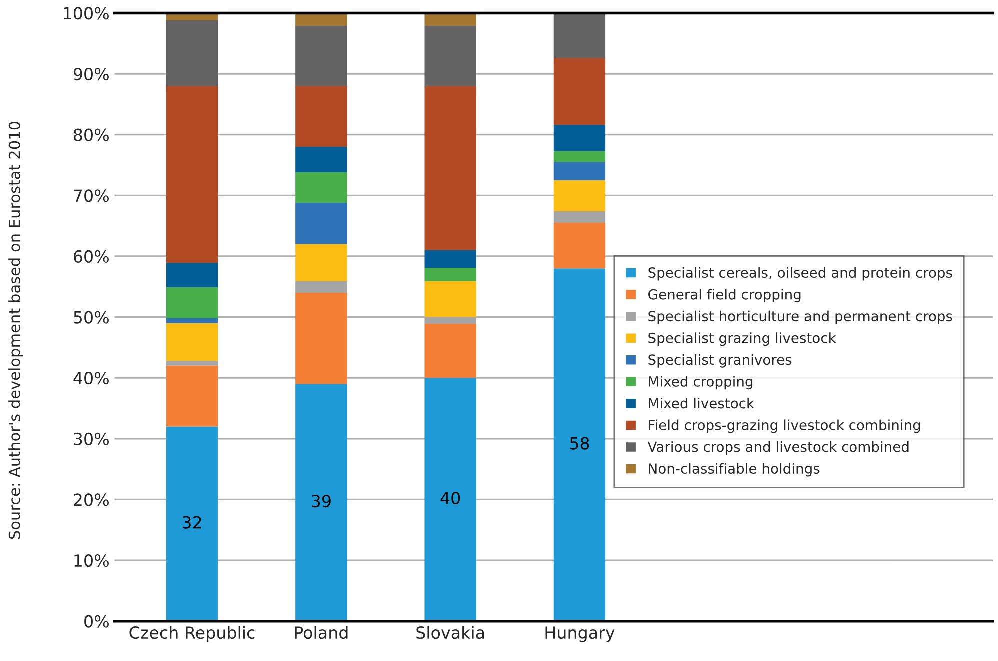 Image resolution: width=998 pixels, height=661 pixels. Describe the element at coordinates (91, 257) in the screenshot. I see `y-tick-label: 60%` at that location.